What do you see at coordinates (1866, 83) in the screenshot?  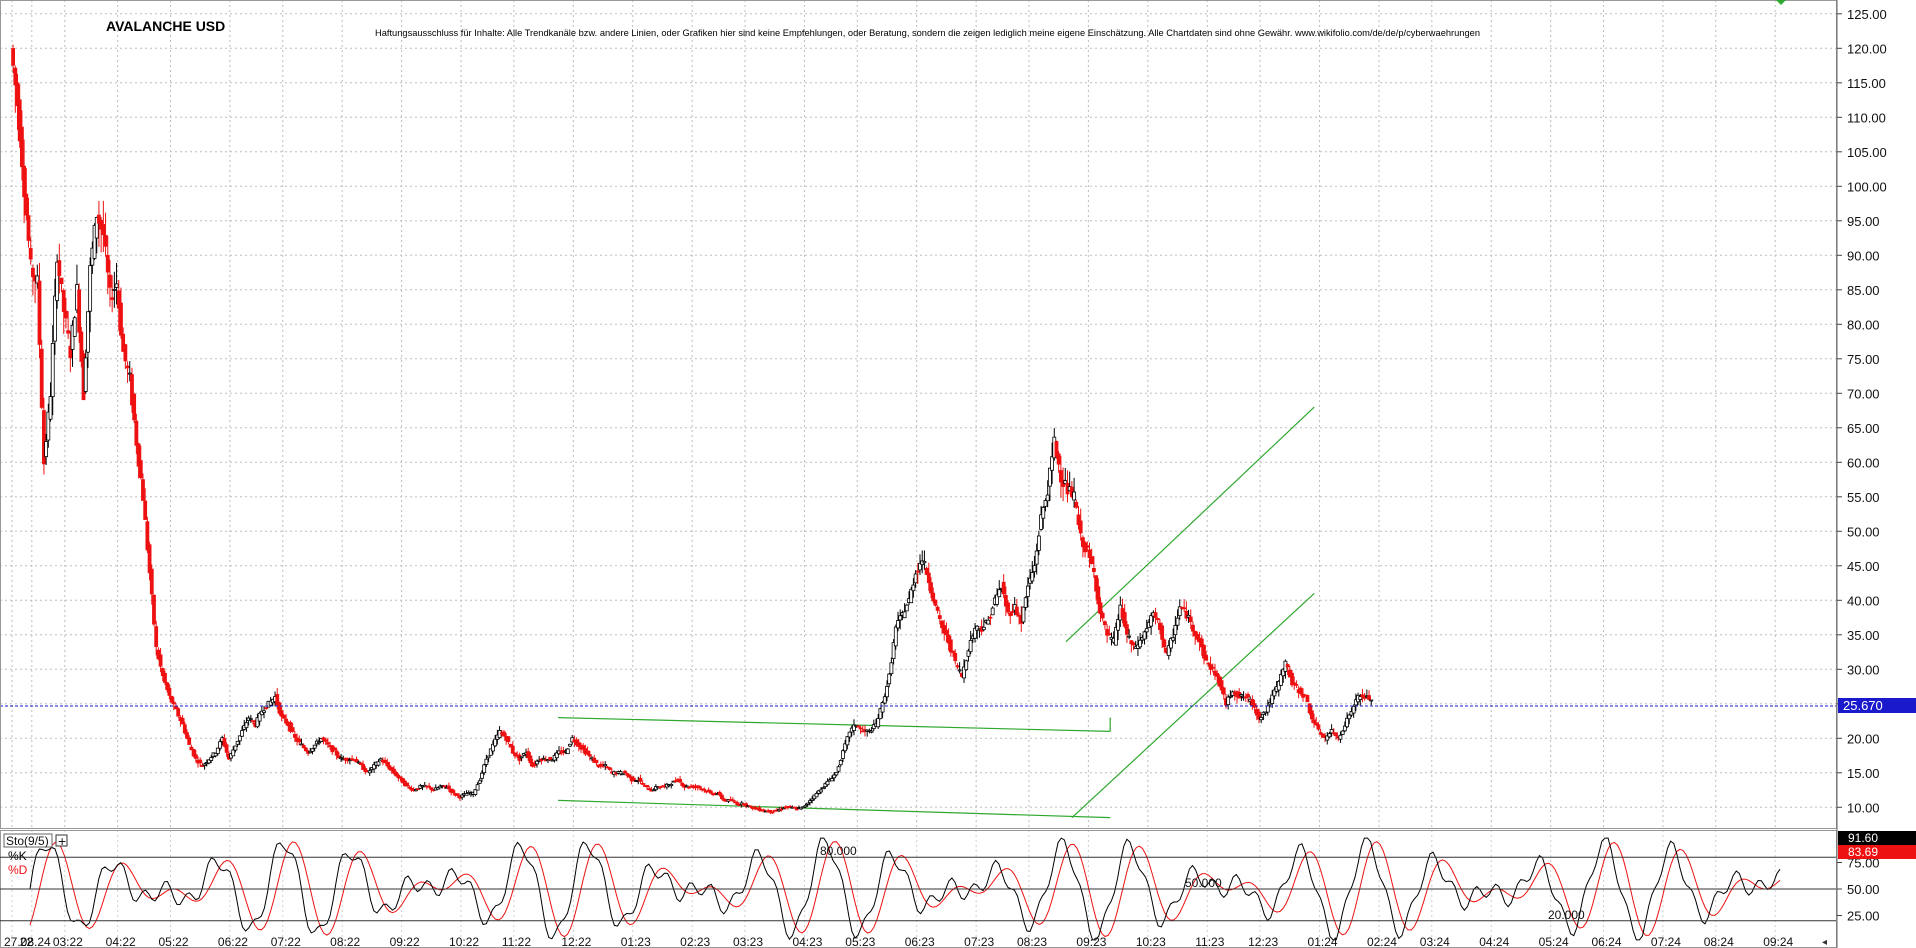 I see `y-tick-label: 115.00` at bounding box center [1866, 83].